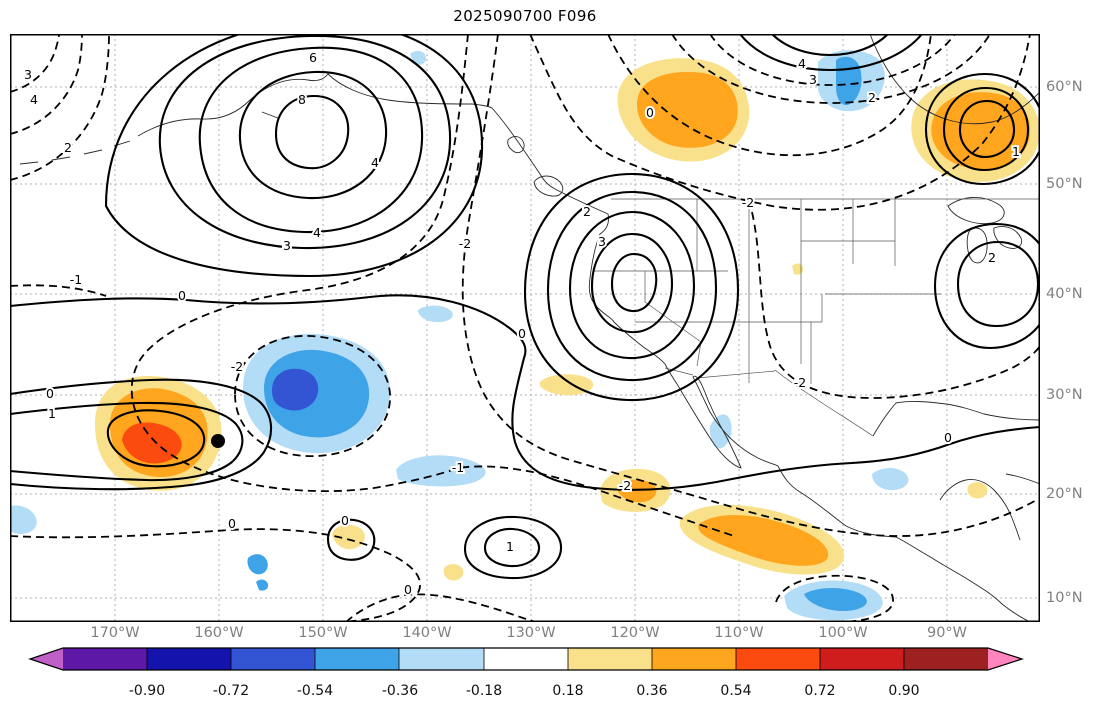 The height and width of the screenshot is (712, 1105). Describe the element at coordinates (531, 633) in the screenshot. I see `x-tick-130w: 130°W` at that location.